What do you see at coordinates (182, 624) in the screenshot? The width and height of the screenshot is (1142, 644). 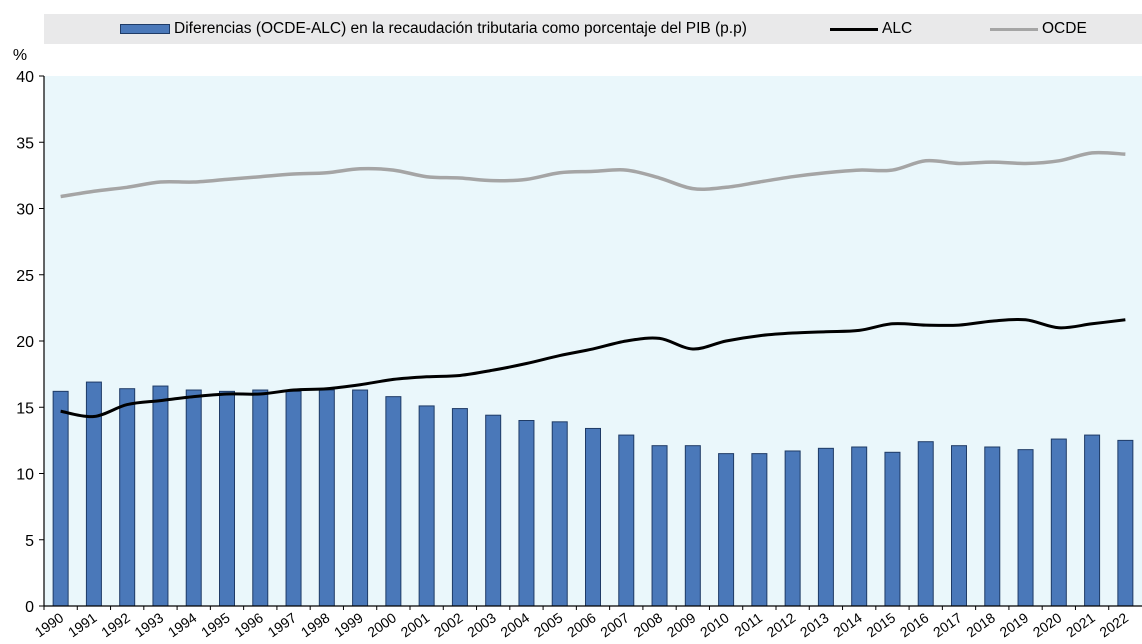 I see `x-tick-label-1994: 1994` at bounding box center [182, 624].